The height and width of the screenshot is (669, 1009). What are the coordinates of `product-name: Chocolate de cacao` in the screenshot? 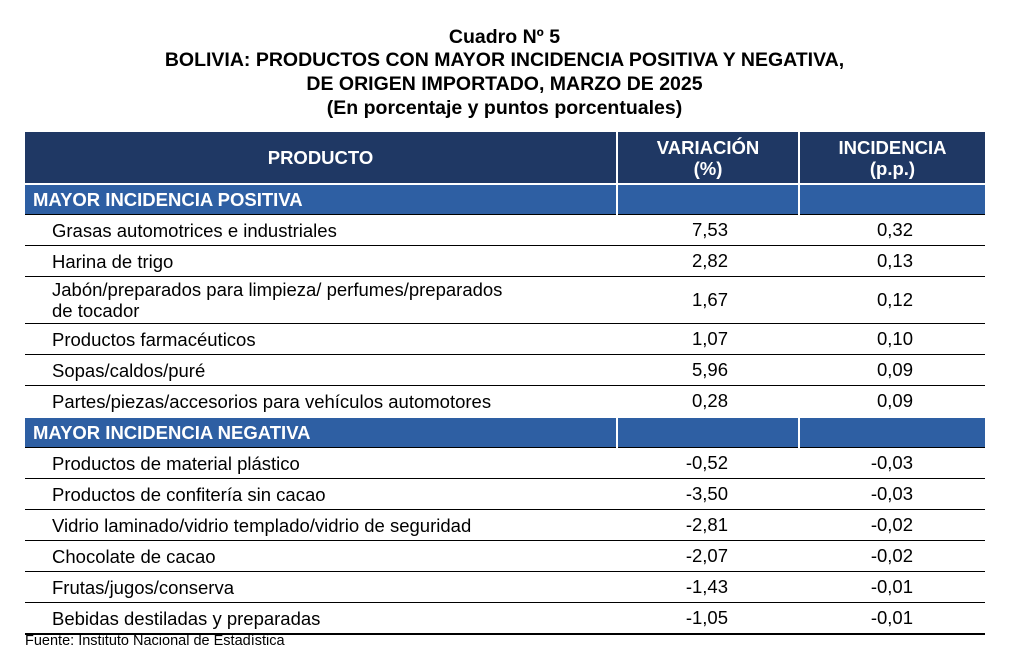 It's located at (321, 556).